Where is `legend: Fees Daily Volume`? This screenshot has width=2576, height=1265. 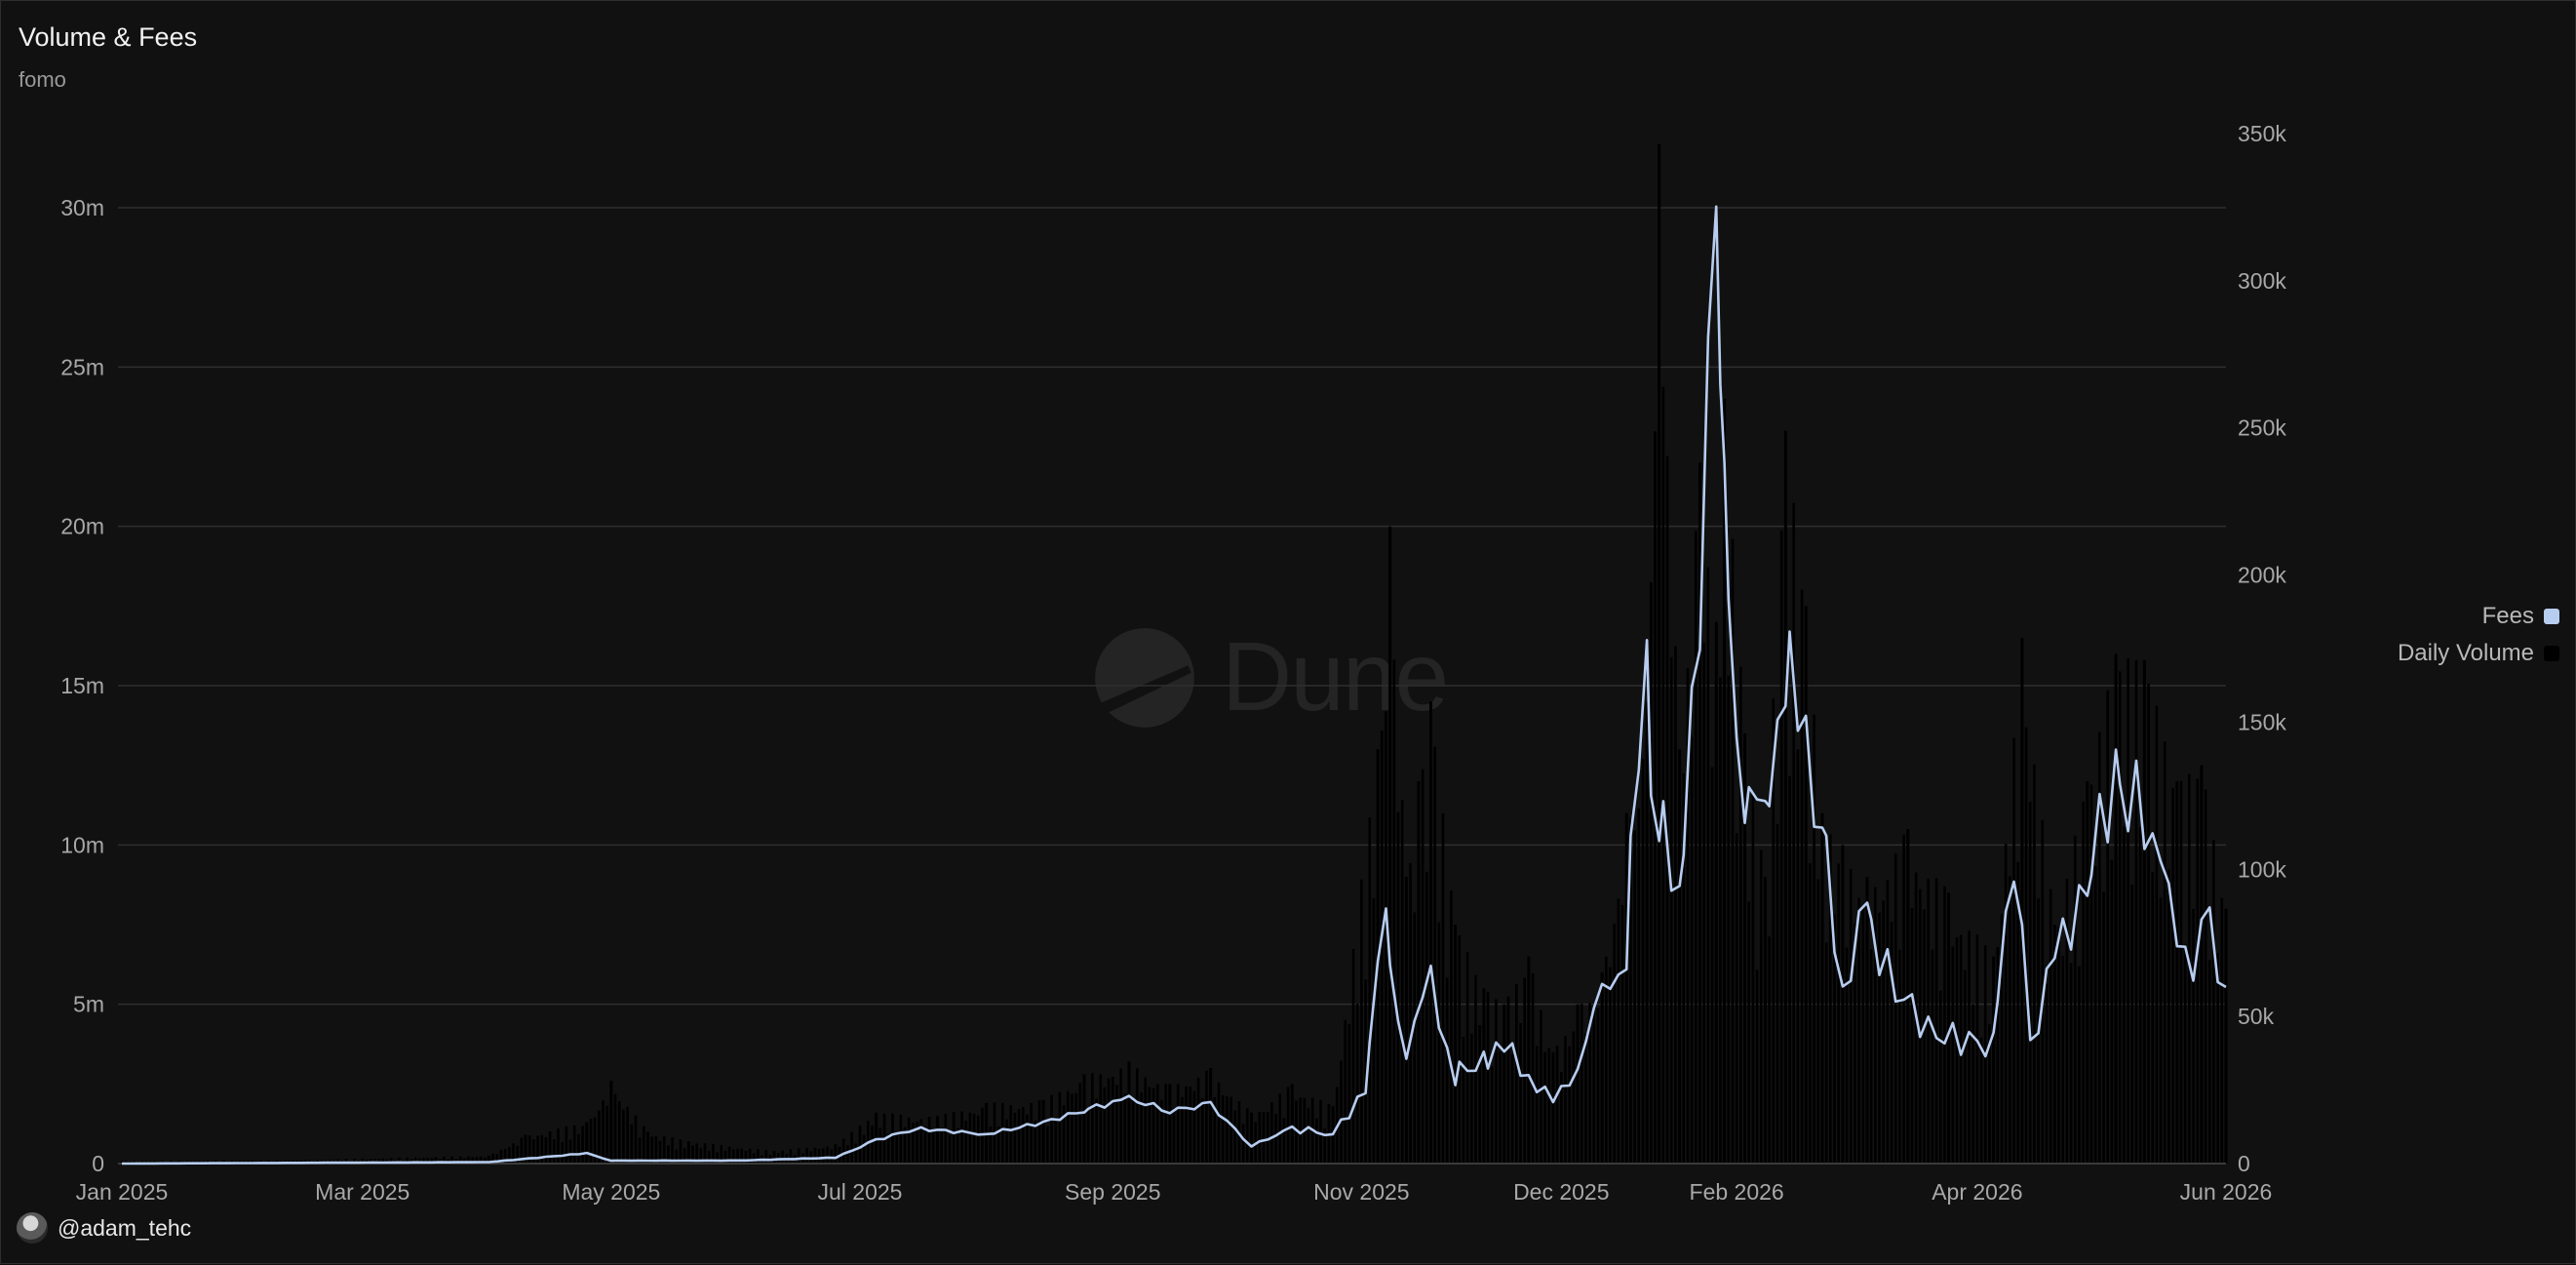 legend: Fees Daily Volume is located at coordinates (2478, 635).